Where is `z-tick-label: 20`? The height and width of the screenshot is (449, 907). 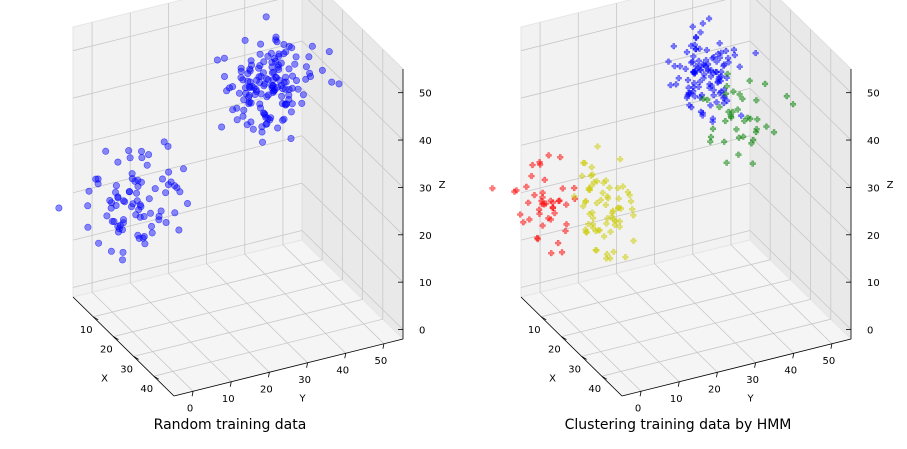 z-tick-label: 20 is located at coordinates (425, 236).